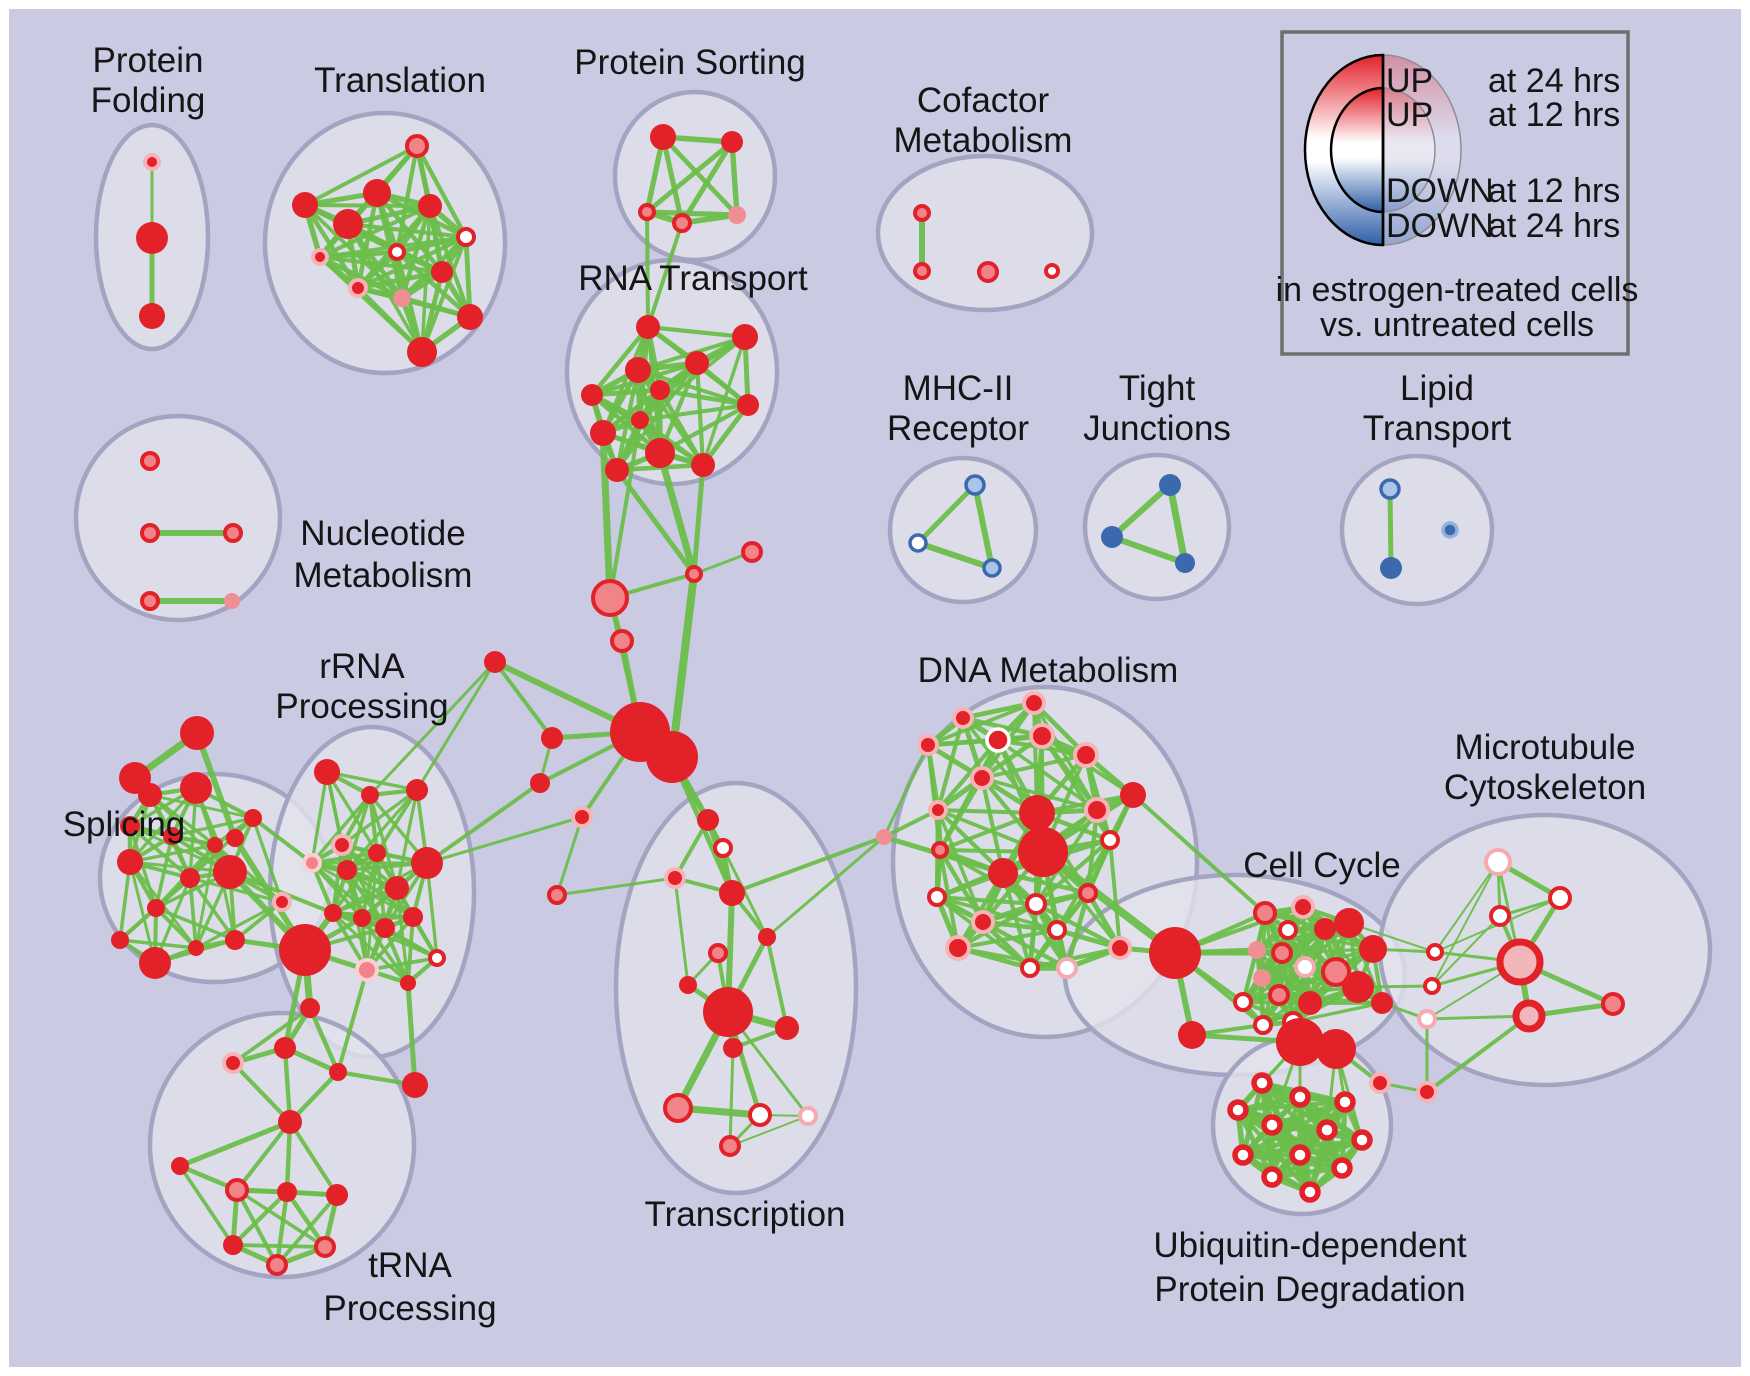 The width and height of the screenshot is (1750, 1376). I want to click on cluster-label-translation: Translation, so click(400, 80).